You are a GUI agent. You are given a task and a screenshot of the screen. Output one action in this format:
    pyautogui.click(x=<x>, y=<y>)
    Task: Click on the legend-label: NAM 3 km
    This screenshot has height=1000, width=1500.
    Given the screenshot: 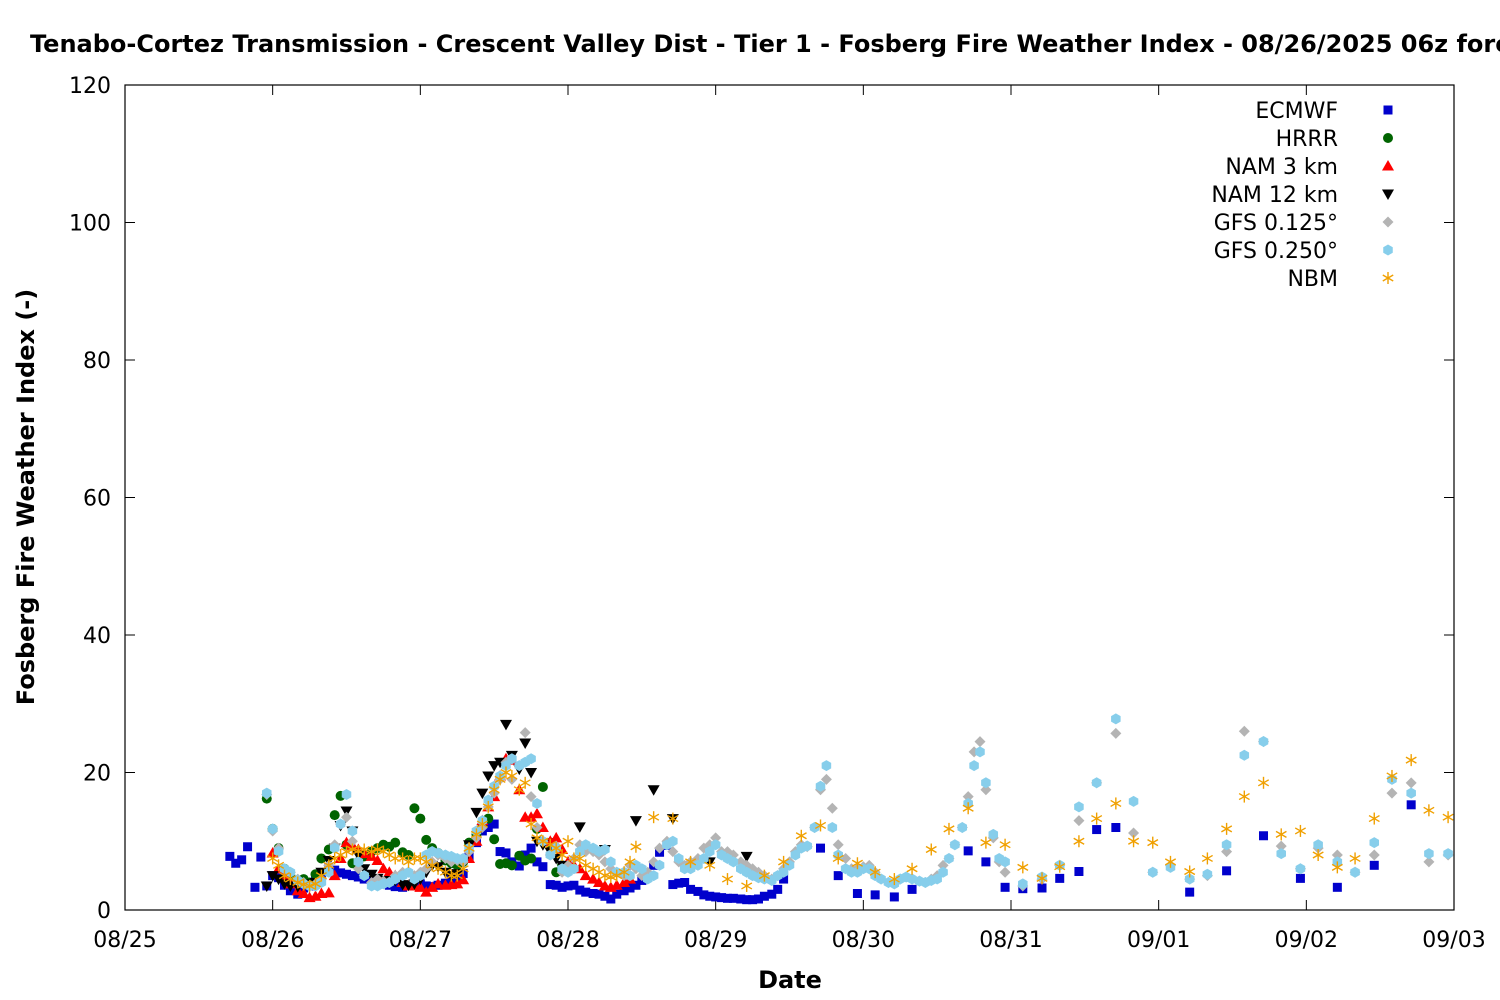 What is the action you would take?
    pyautogui.click(x=1281, y=167)
    